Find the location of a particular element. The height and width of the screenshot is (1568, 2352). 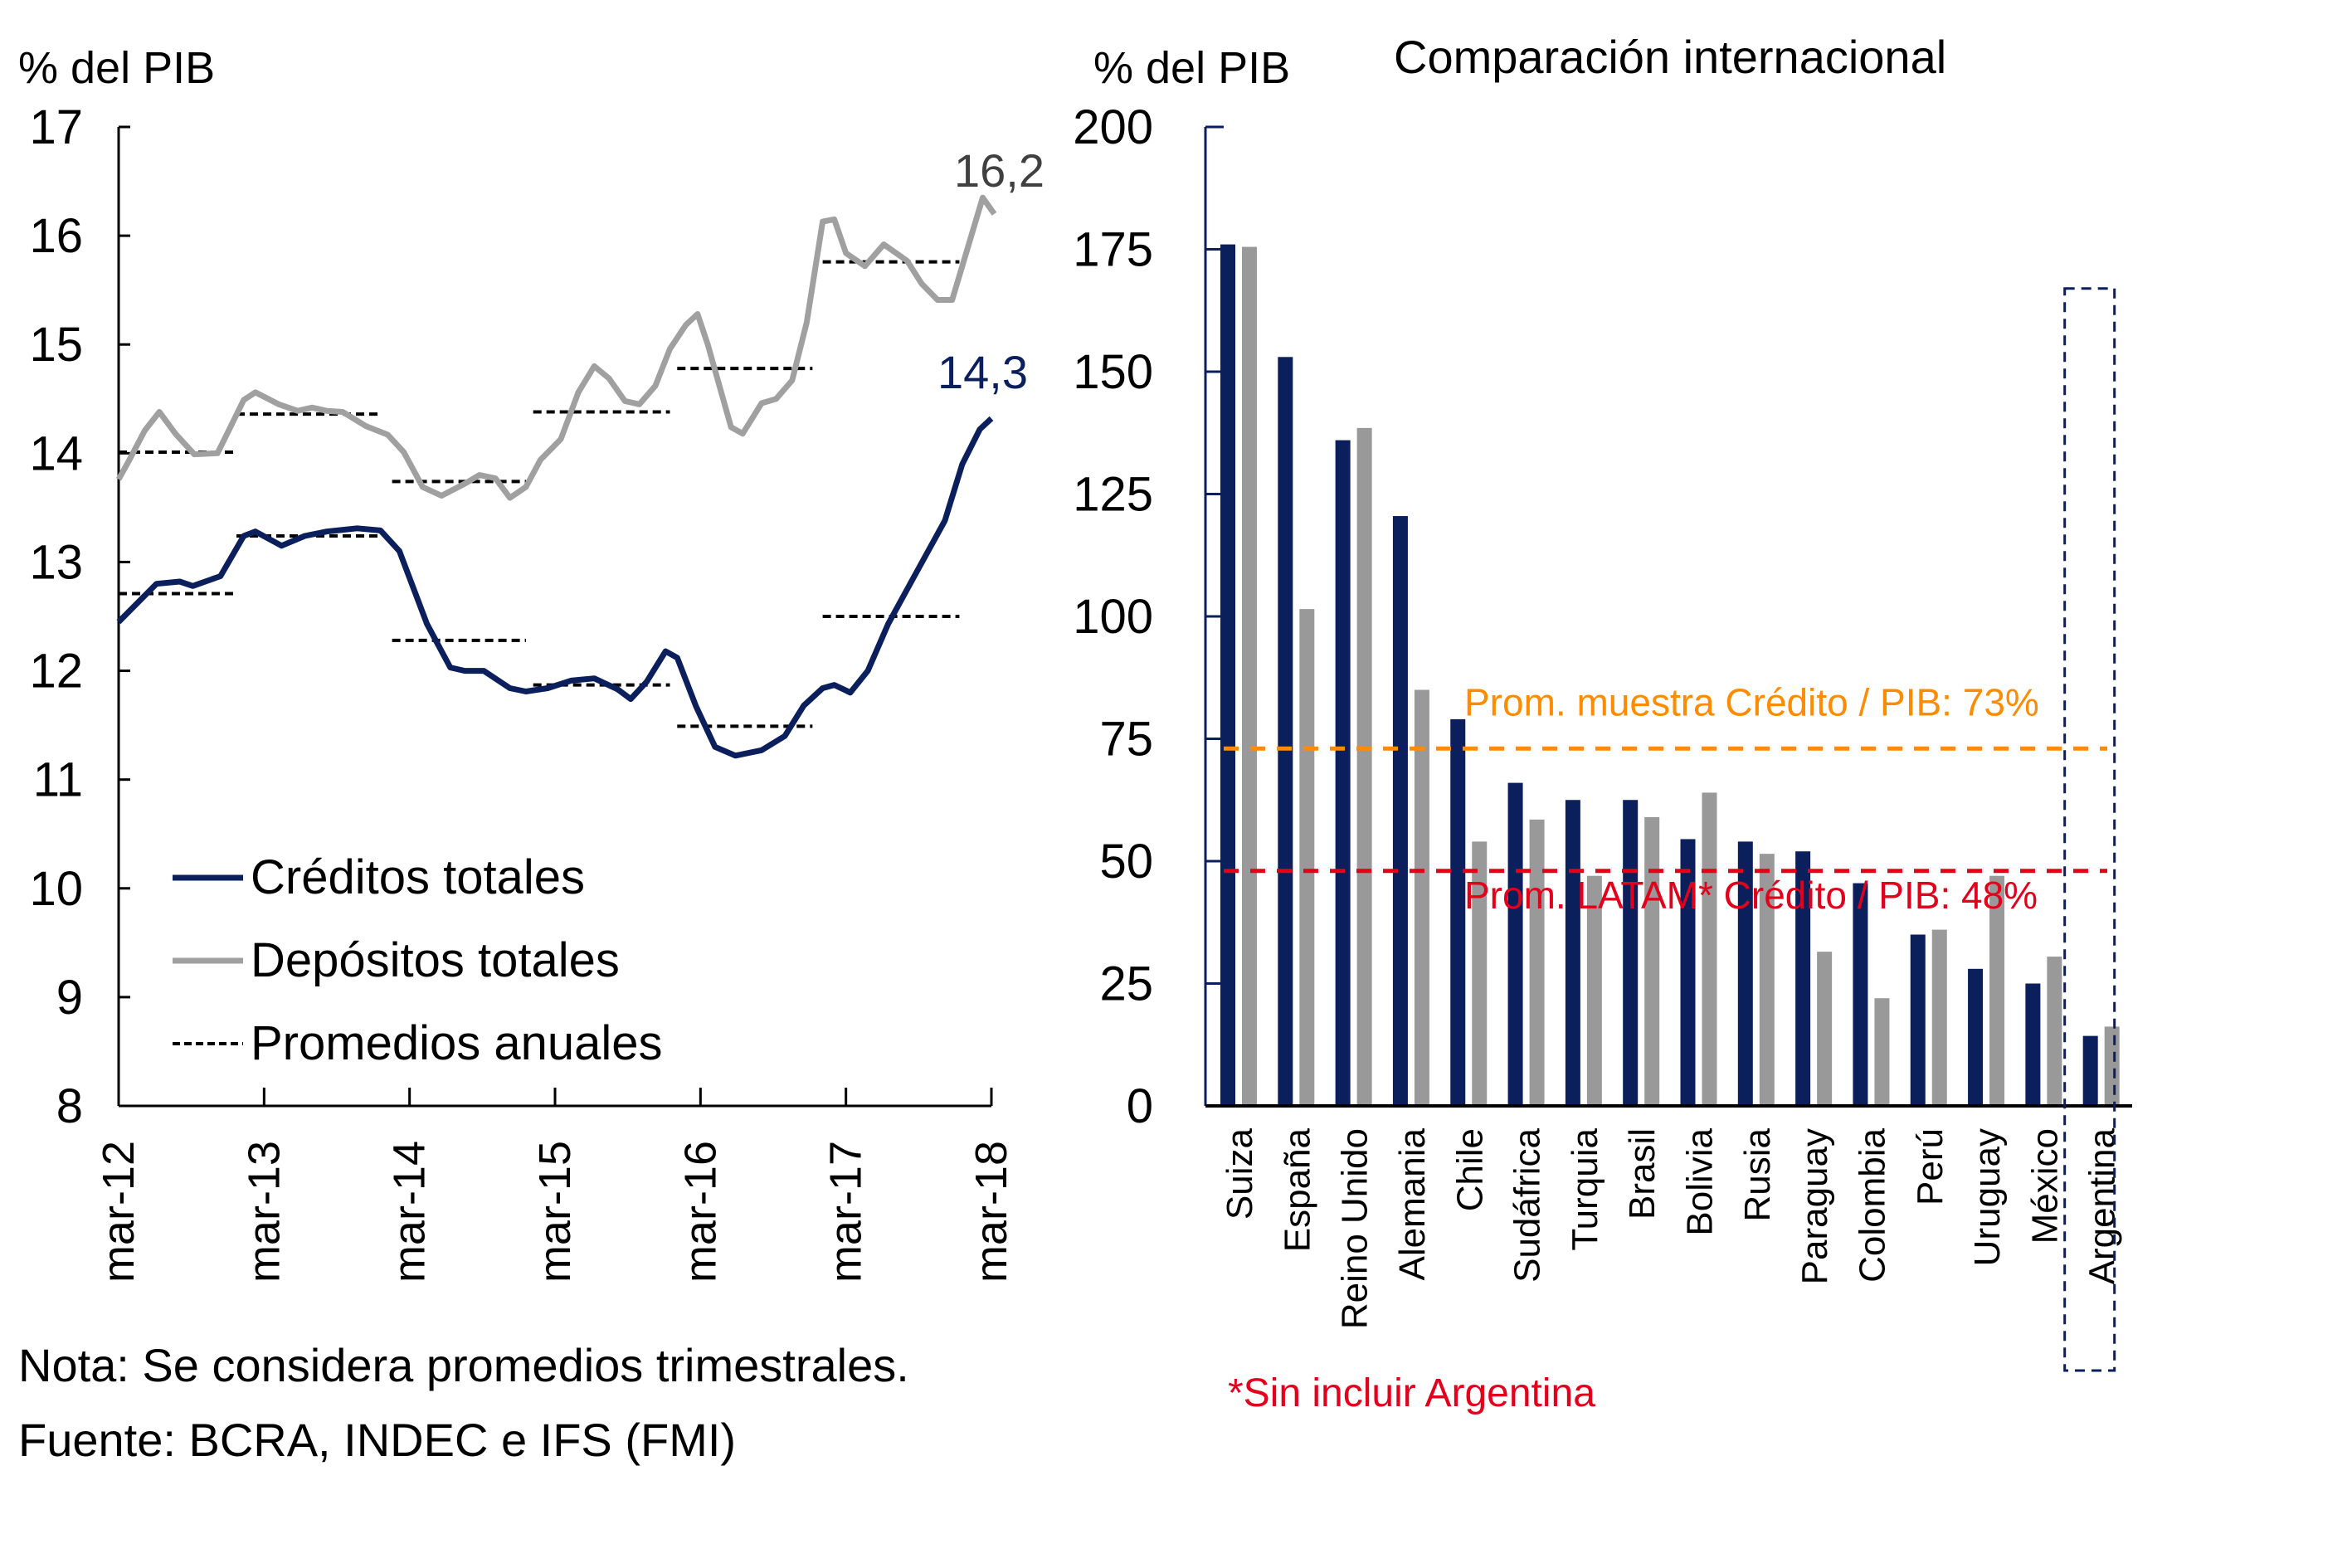

category-label: Brasil is located at coordinates (1642, 1174).